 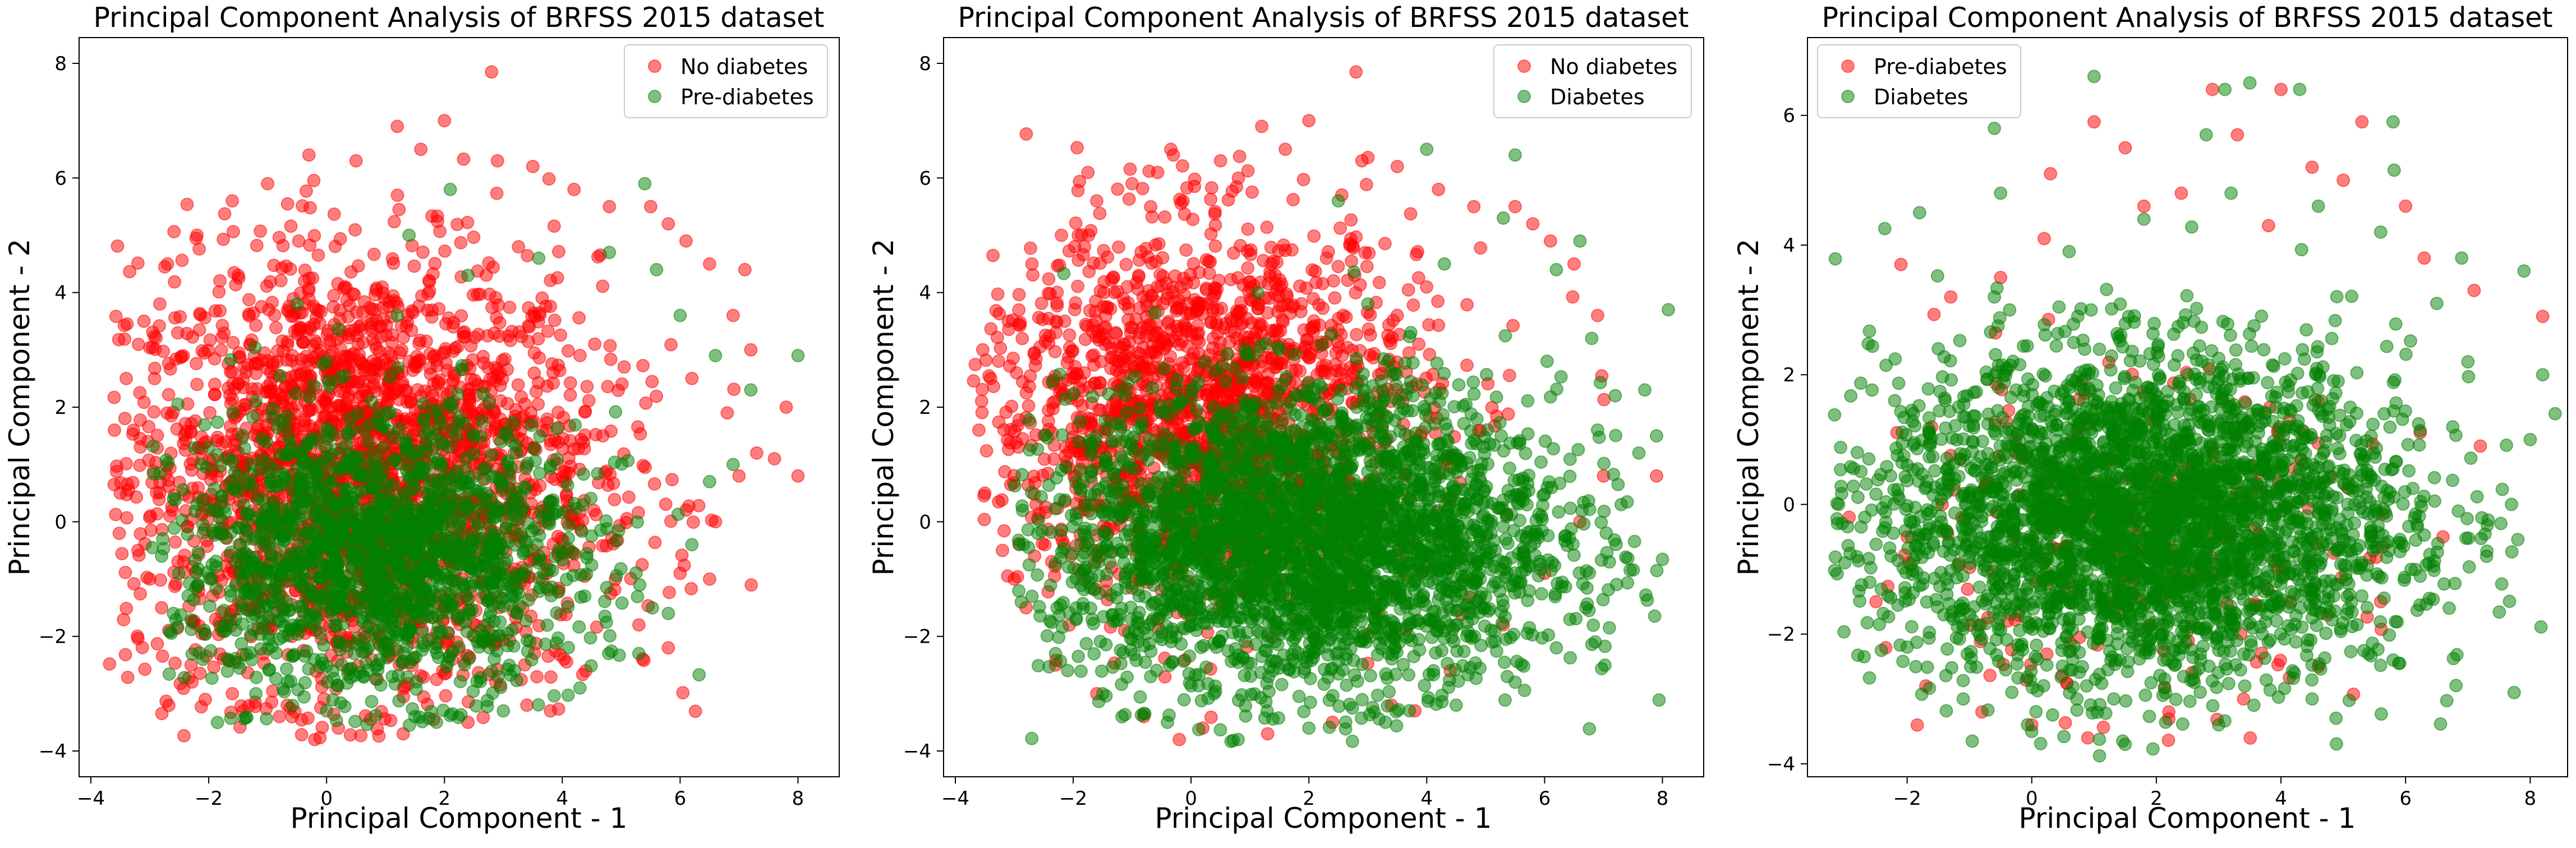 I want to click on x-tick-label: 8, so click(x=798, y=798).